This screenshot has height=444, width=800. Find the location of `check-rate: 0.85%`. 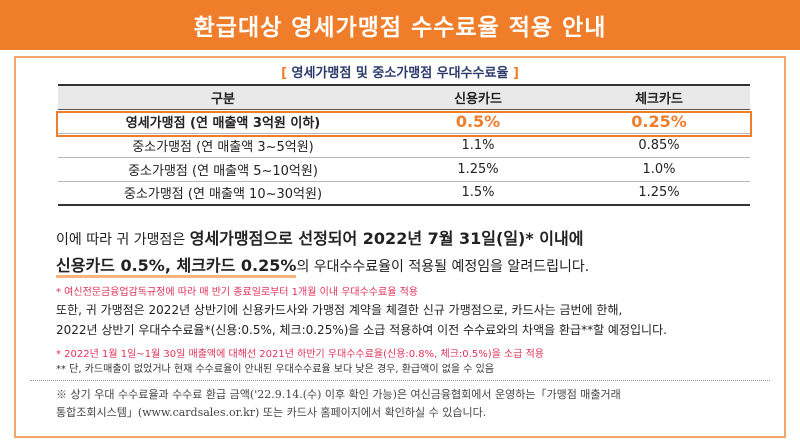

check-rate: 0.85% is located at coordinates (659, 145).